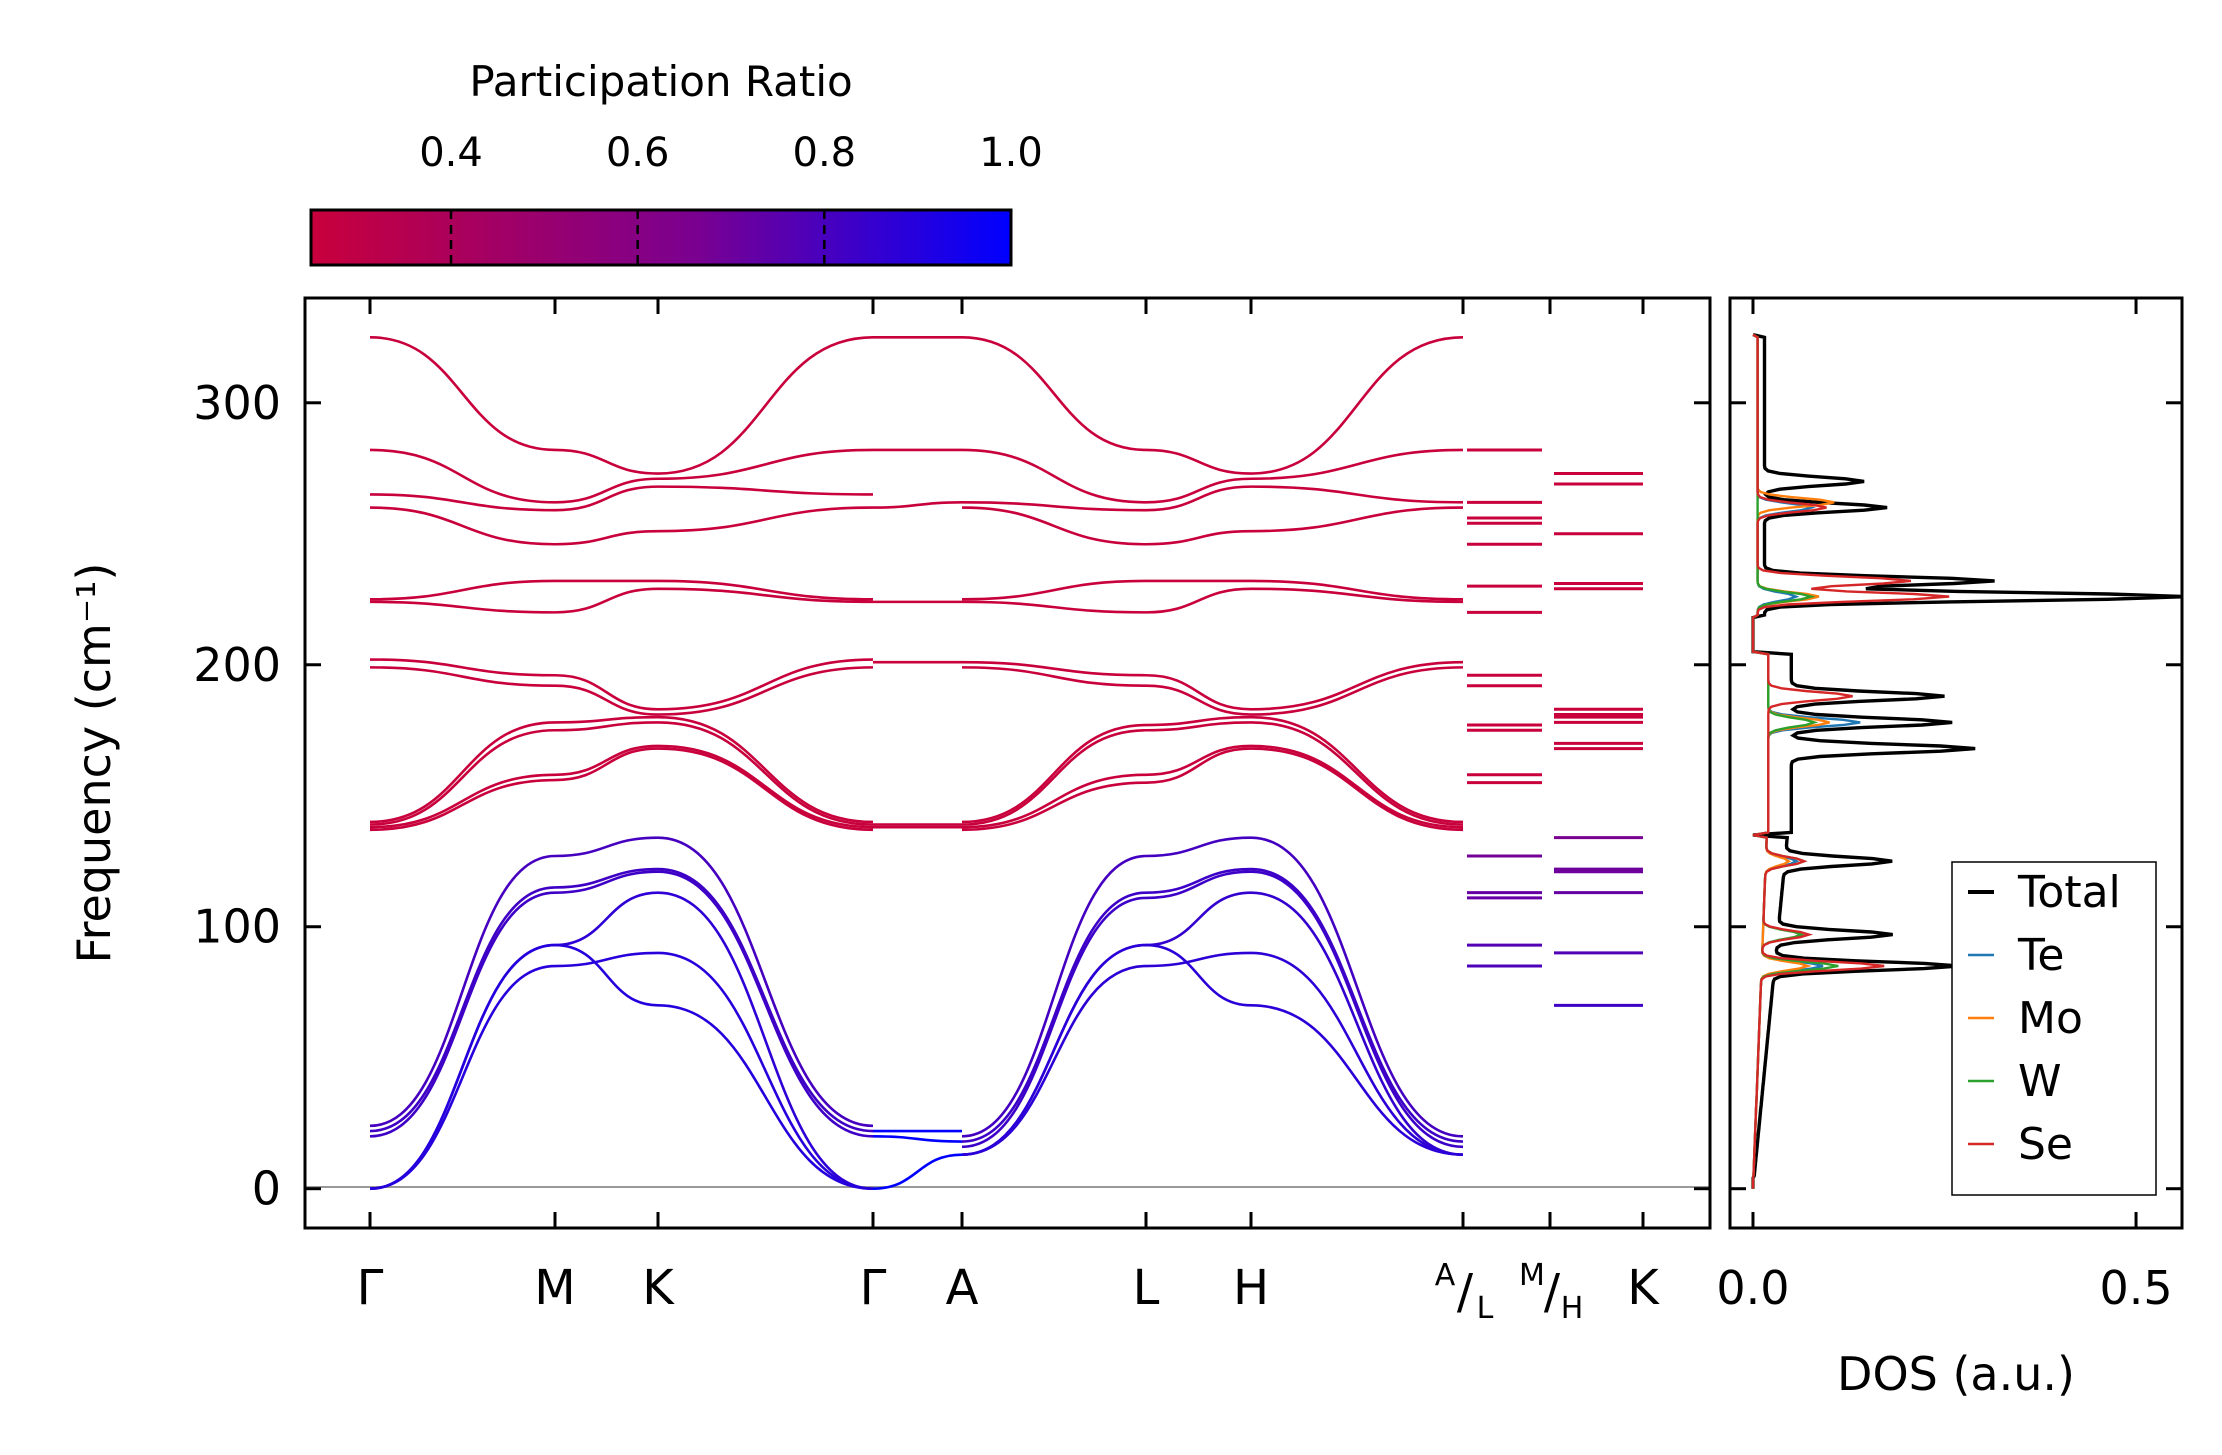  I want to click on k-label: M, so click(554, 1288).